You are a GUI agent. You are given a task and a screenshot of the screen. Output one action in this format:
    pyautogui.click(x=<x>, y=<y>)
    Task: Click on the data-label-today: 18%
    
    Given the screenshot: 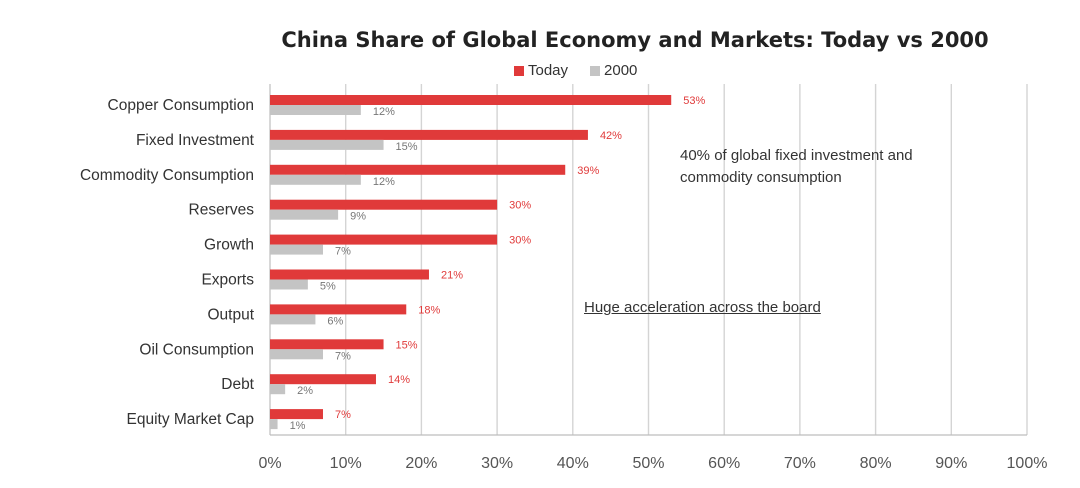 What is the action you would take?
    pyautogui.click(x=429, y=310)
    